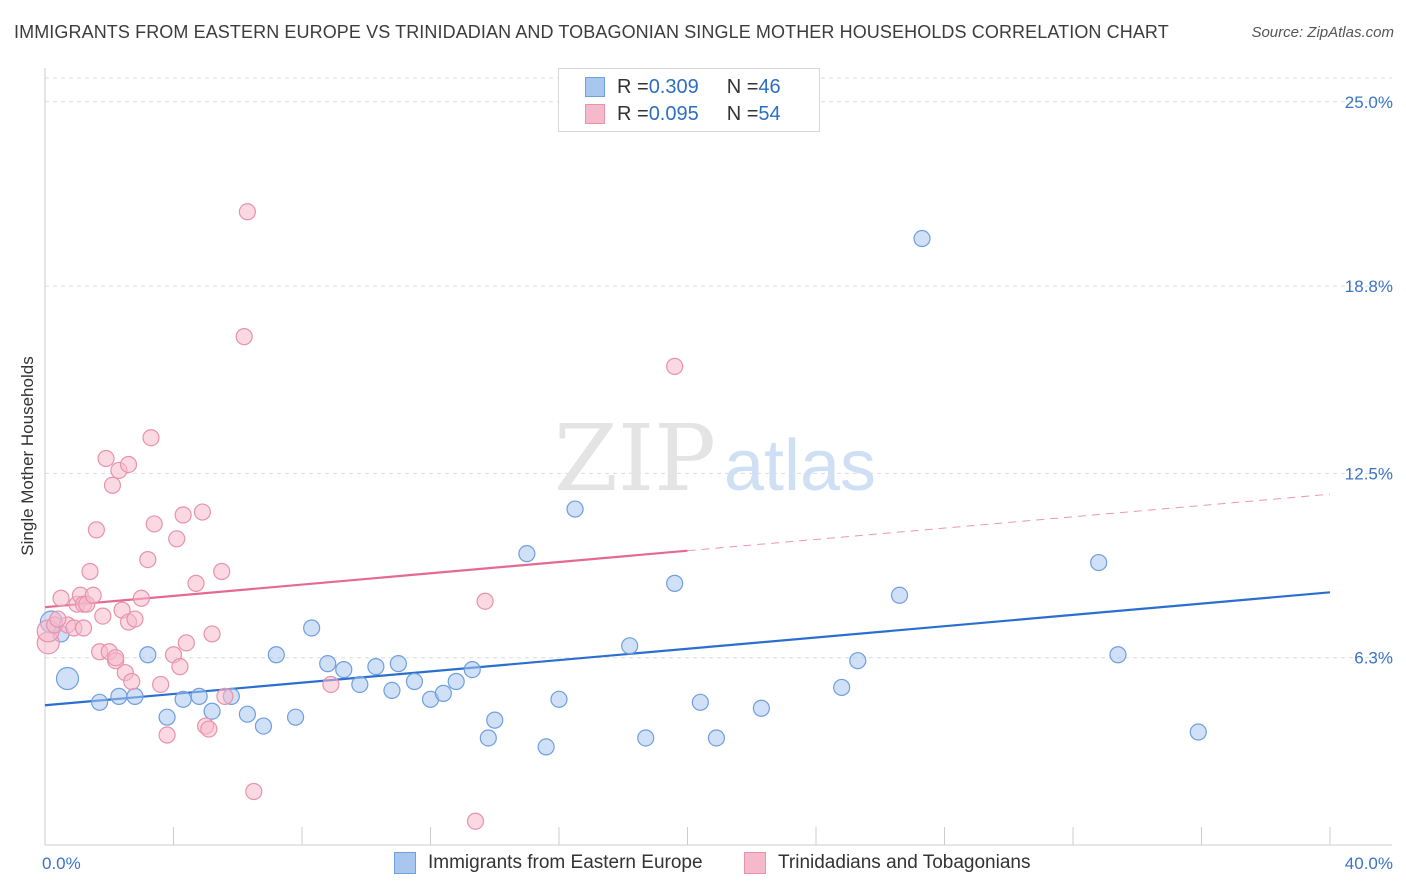  Describe the element at coordinates (673, 86) in the screenshot. I see `legend-r-value: 0.309` at that location.